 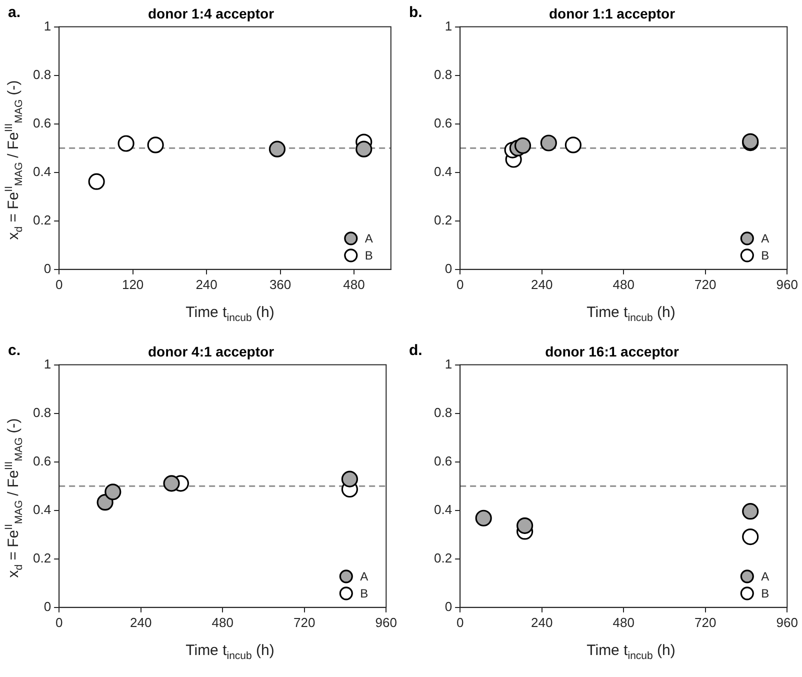 I want to click on text: a., so click(x=14, y=12).